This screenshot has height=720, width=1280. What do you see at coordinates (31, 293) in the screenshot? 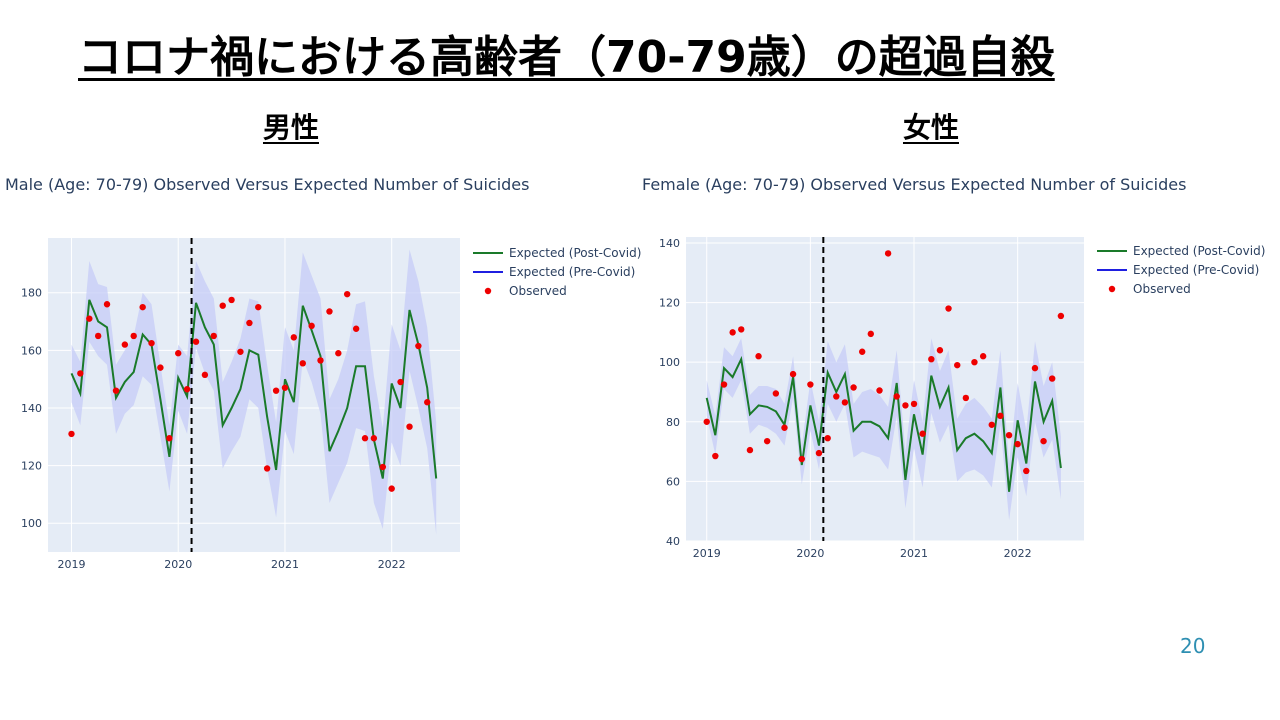
I see `y-tick-label: 180` at bounding box center [31, 293].